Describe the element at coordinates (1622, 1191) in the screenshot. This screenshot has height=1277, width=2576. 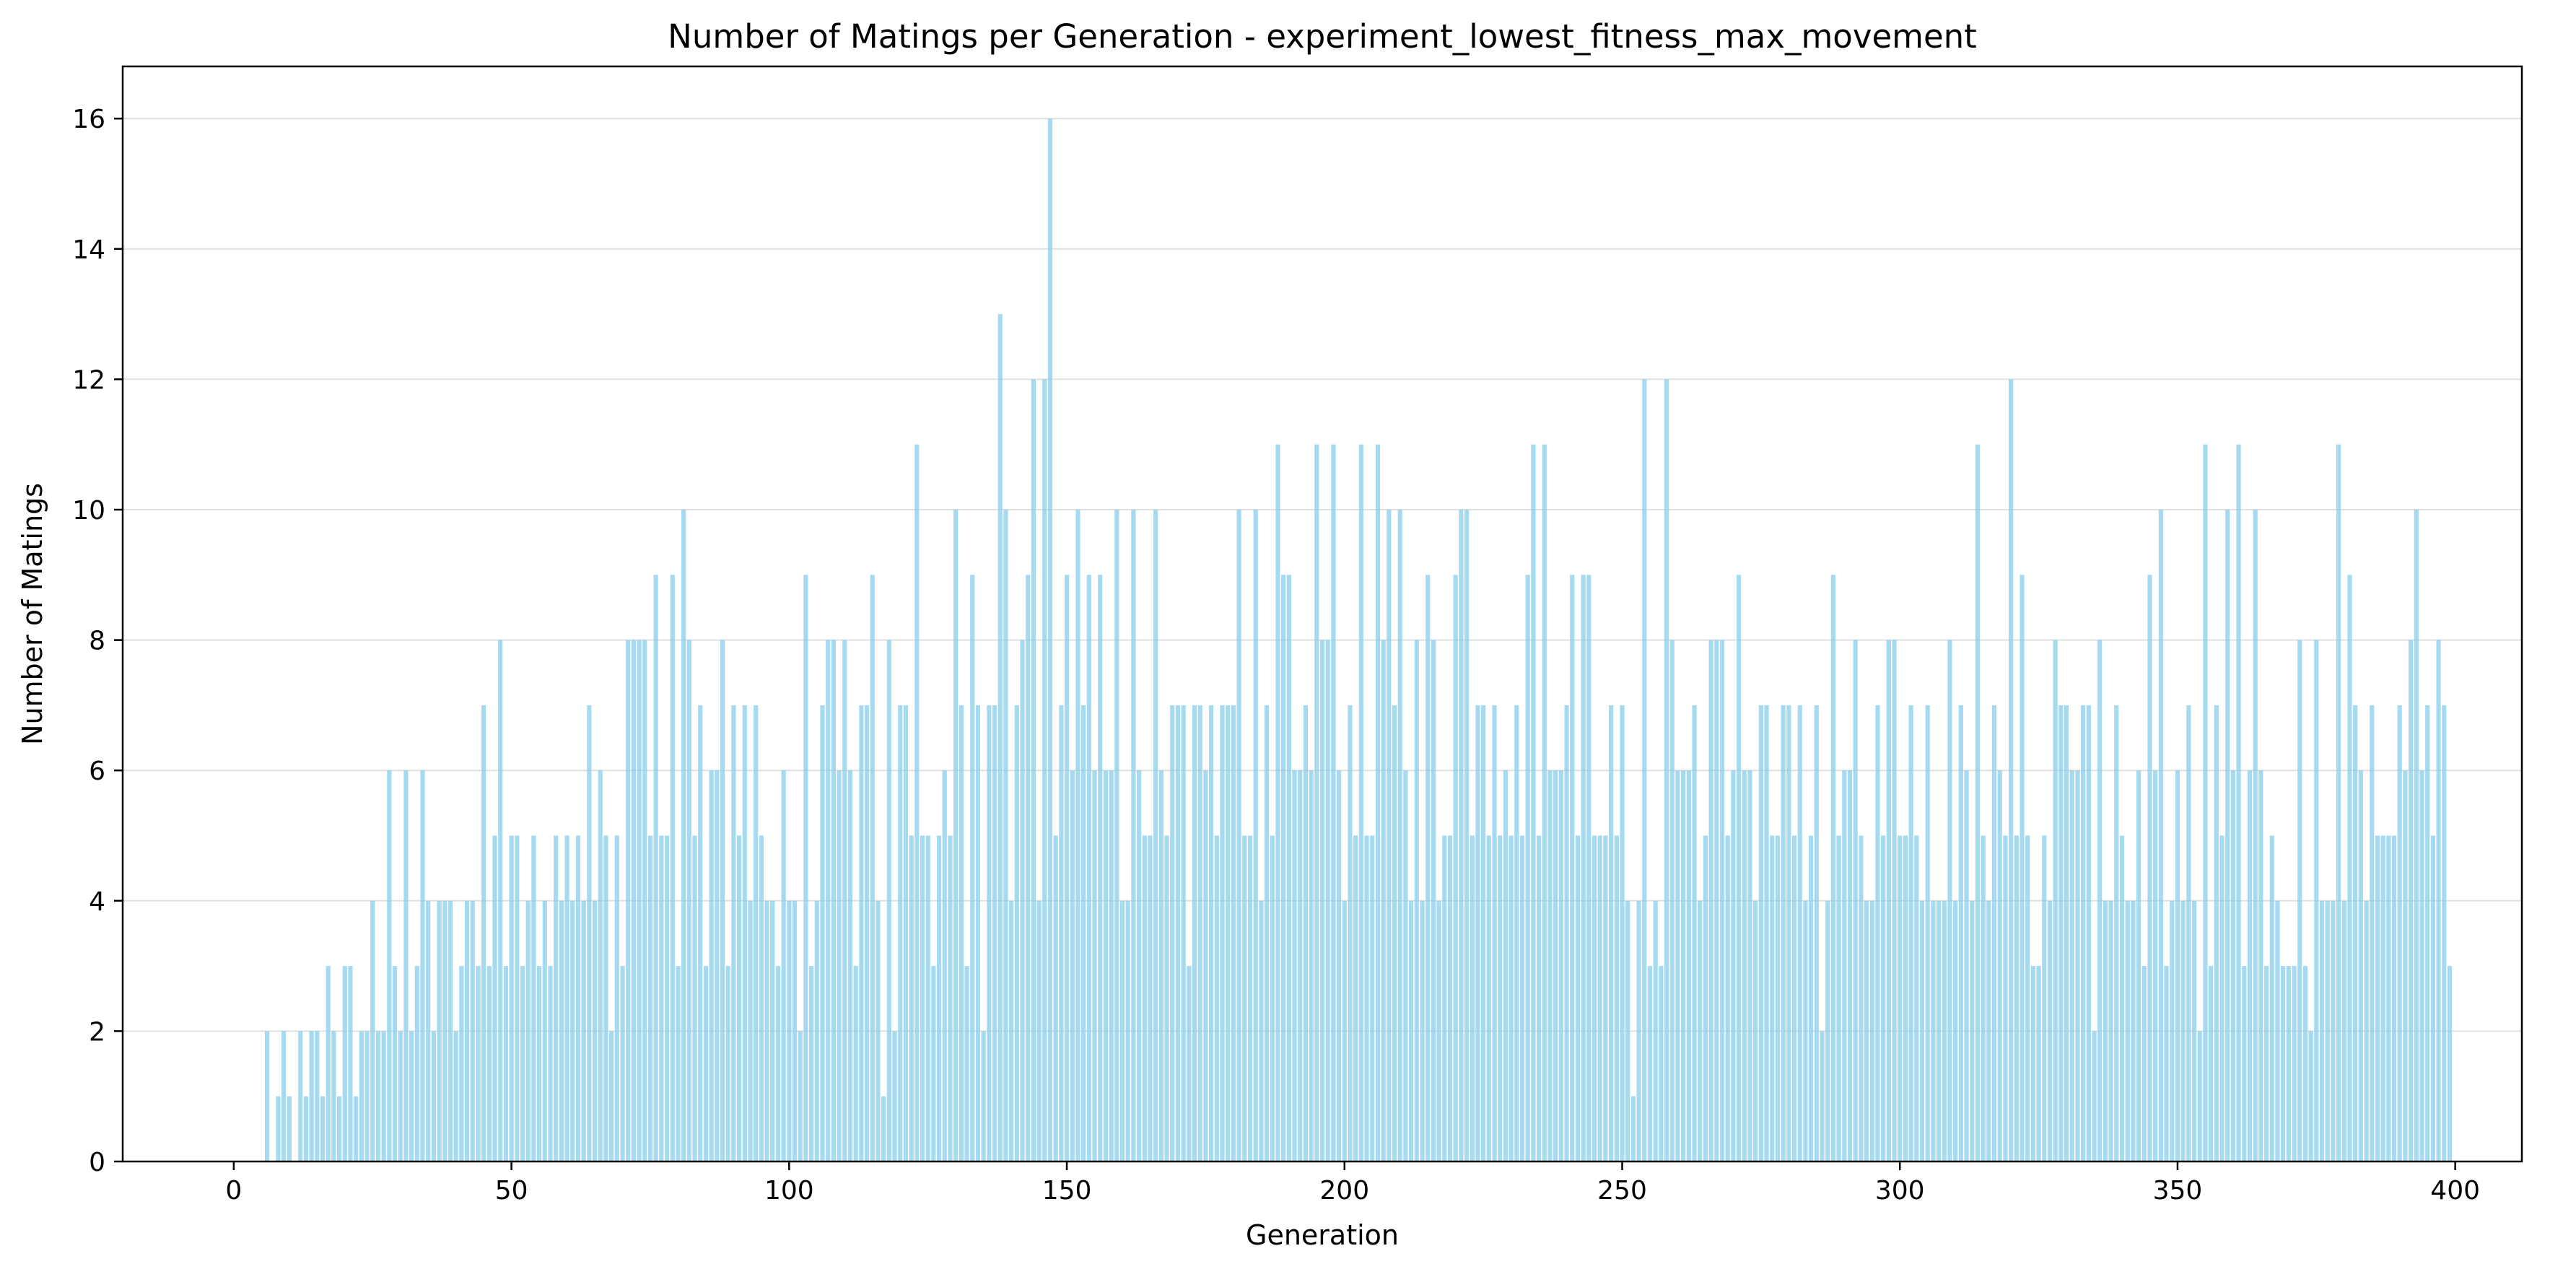
I see `x-tick-label: 250` at that location.